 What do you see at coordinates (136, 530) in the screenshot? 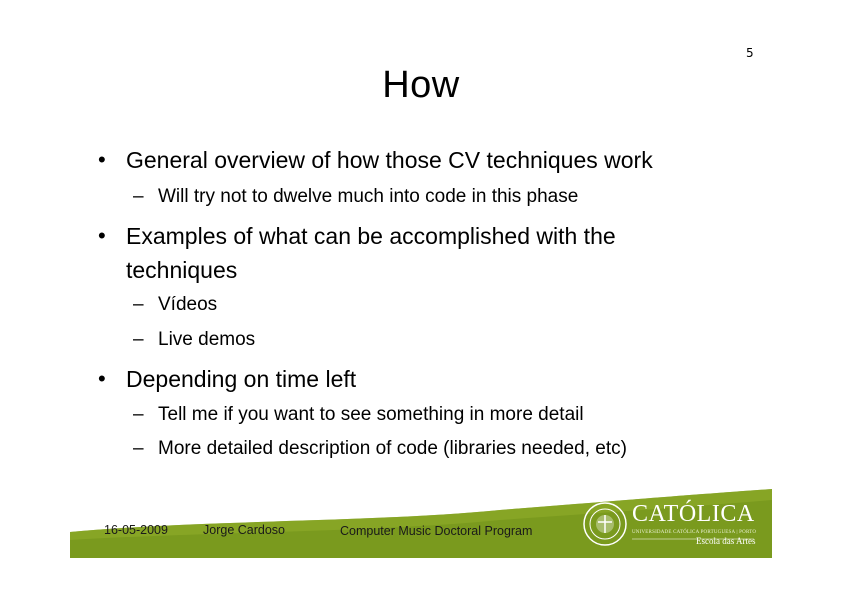
I see `footer-date: 16-05-2009` at bounding box center [136, 530].